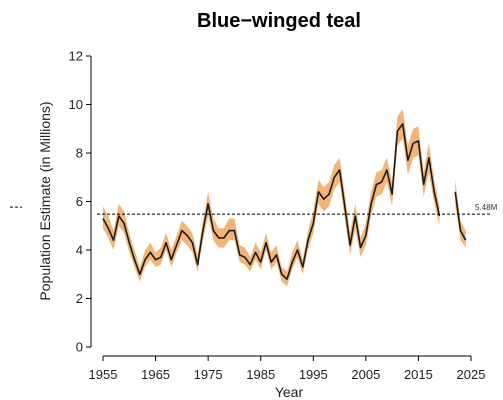 The height and width of the screenshot is (400, 503). Describe the element at coordinates (418, 374) in the screenshot. I see `x-tick-label-2015: 2015` at that location.